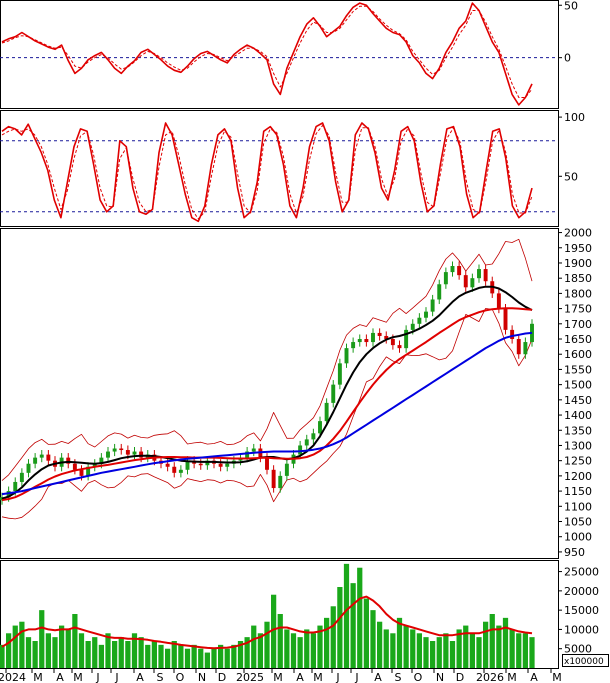  I want to click on x-tick-label: S, so click(398, 677).